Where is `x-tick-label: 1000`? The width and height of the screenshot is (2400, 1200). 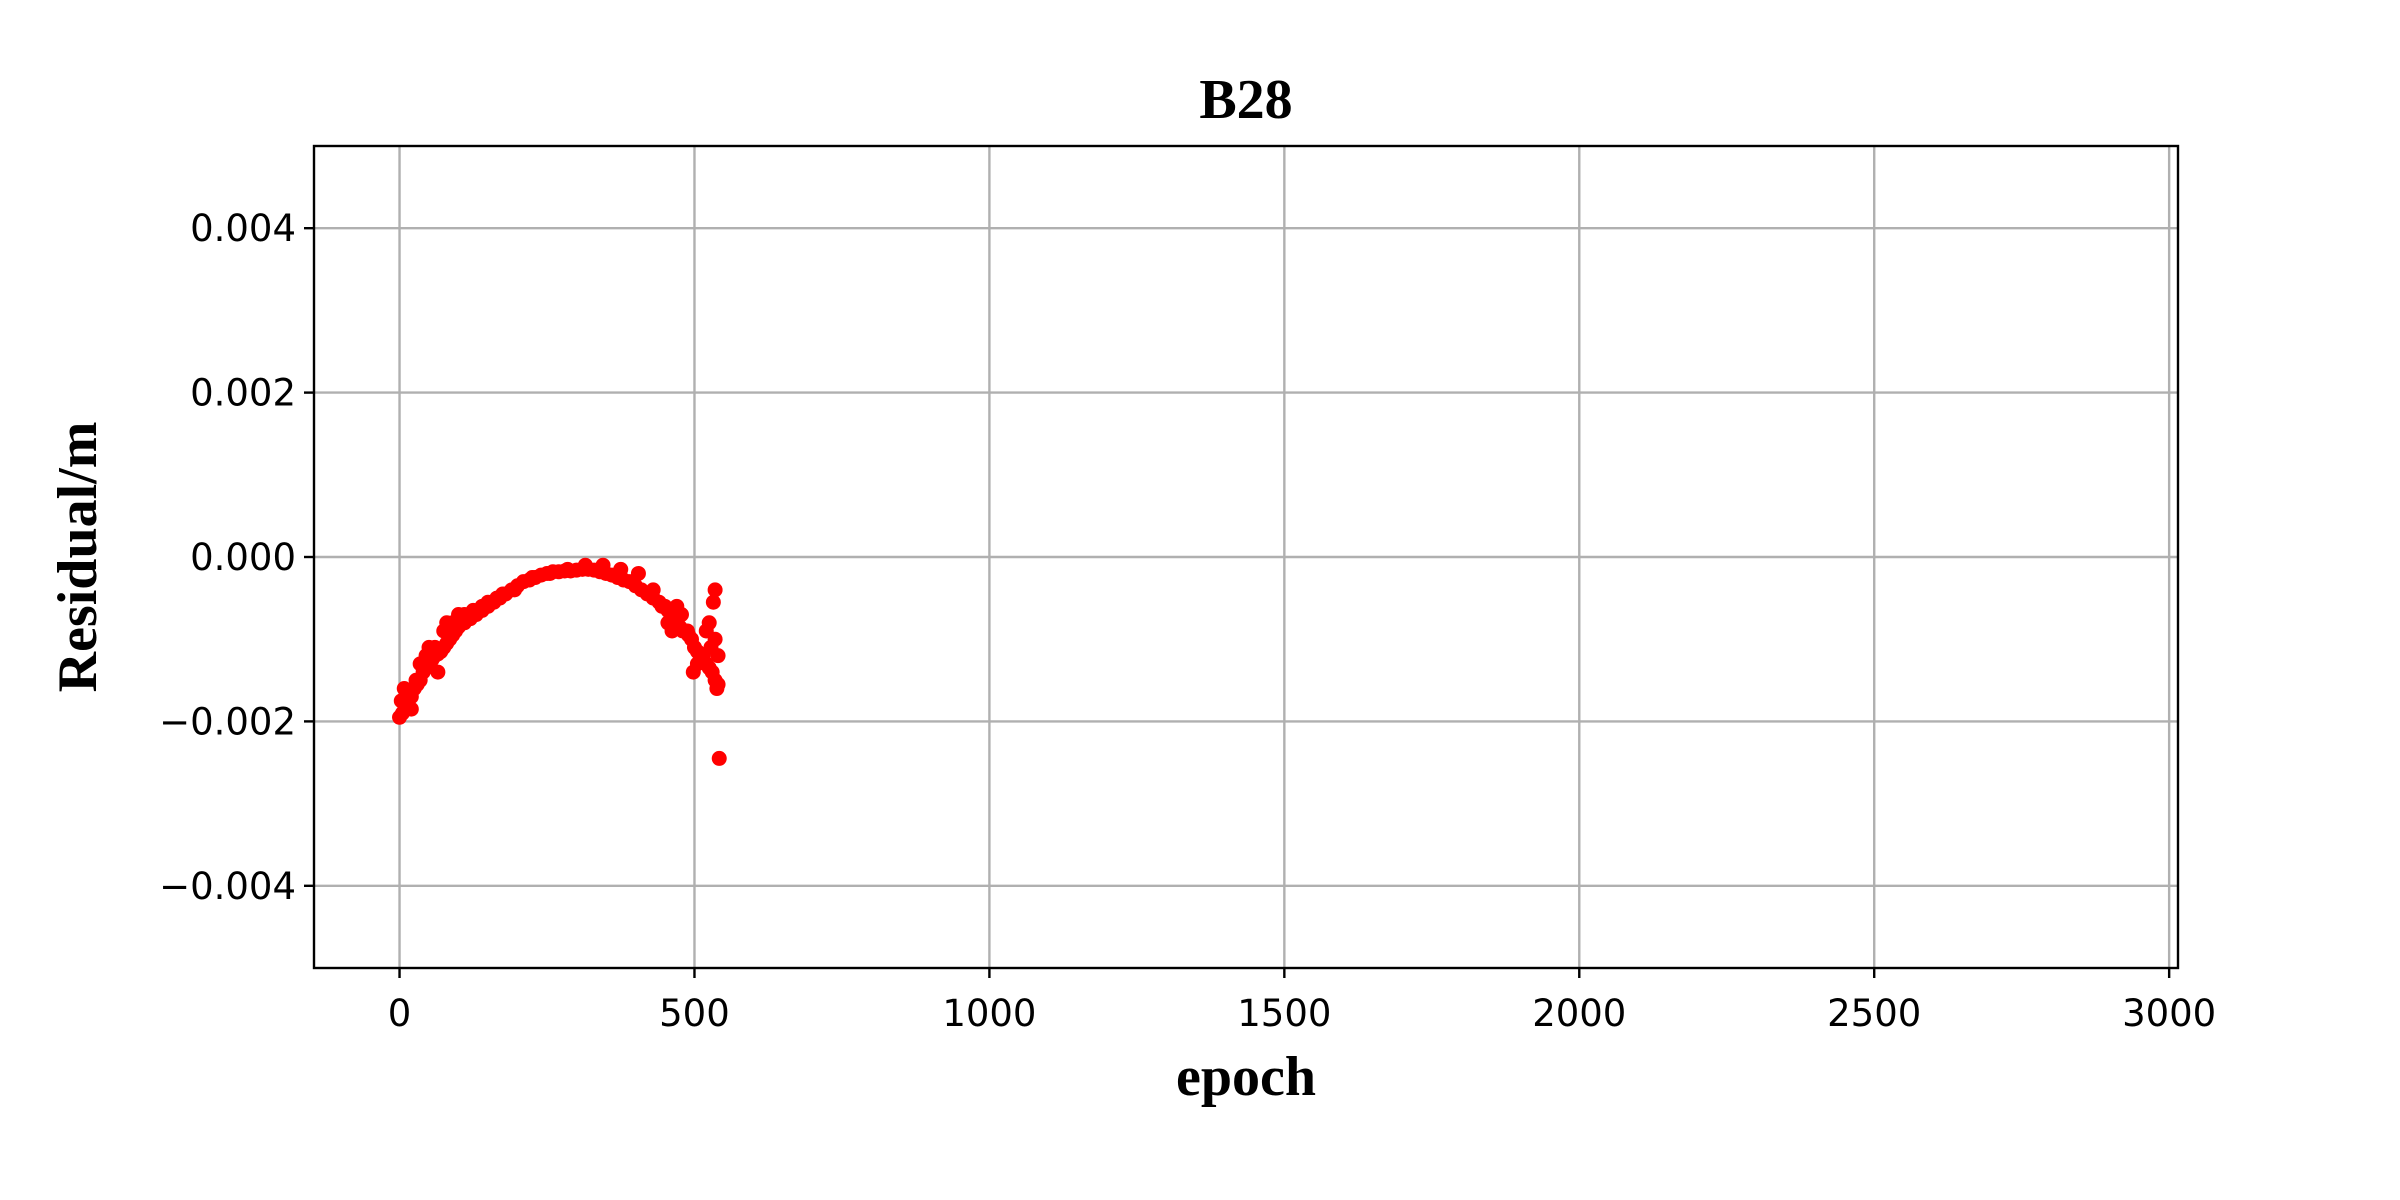
x-tick-label: 1000 is located at coordinates (989, 1013).